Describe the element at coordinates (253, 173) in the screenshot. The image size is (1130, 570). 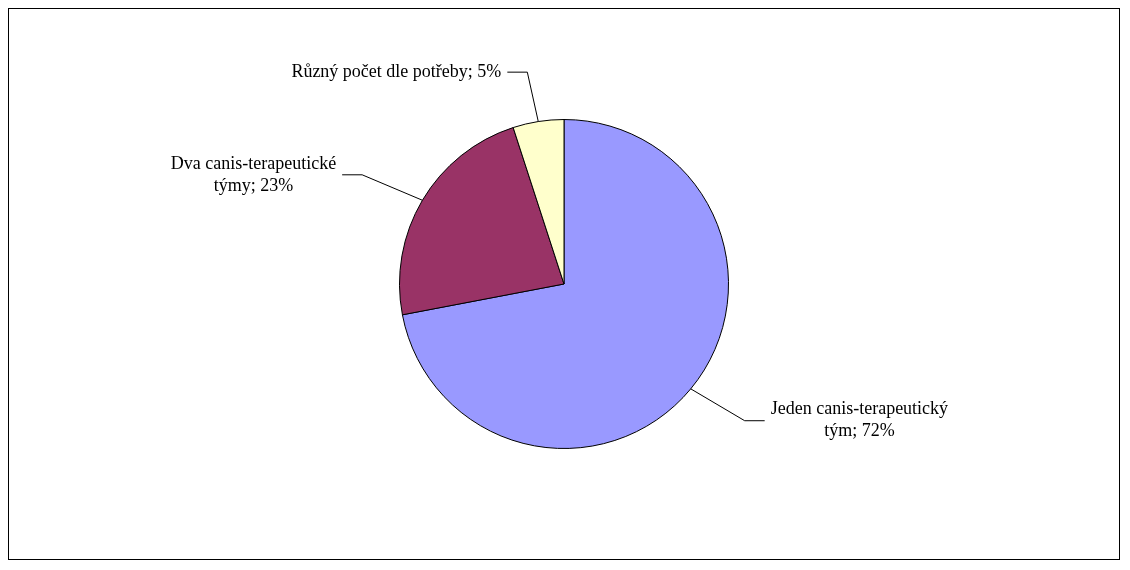
I see `slice-label: Dva canis-terapeutické týmy; 23%` at that location.